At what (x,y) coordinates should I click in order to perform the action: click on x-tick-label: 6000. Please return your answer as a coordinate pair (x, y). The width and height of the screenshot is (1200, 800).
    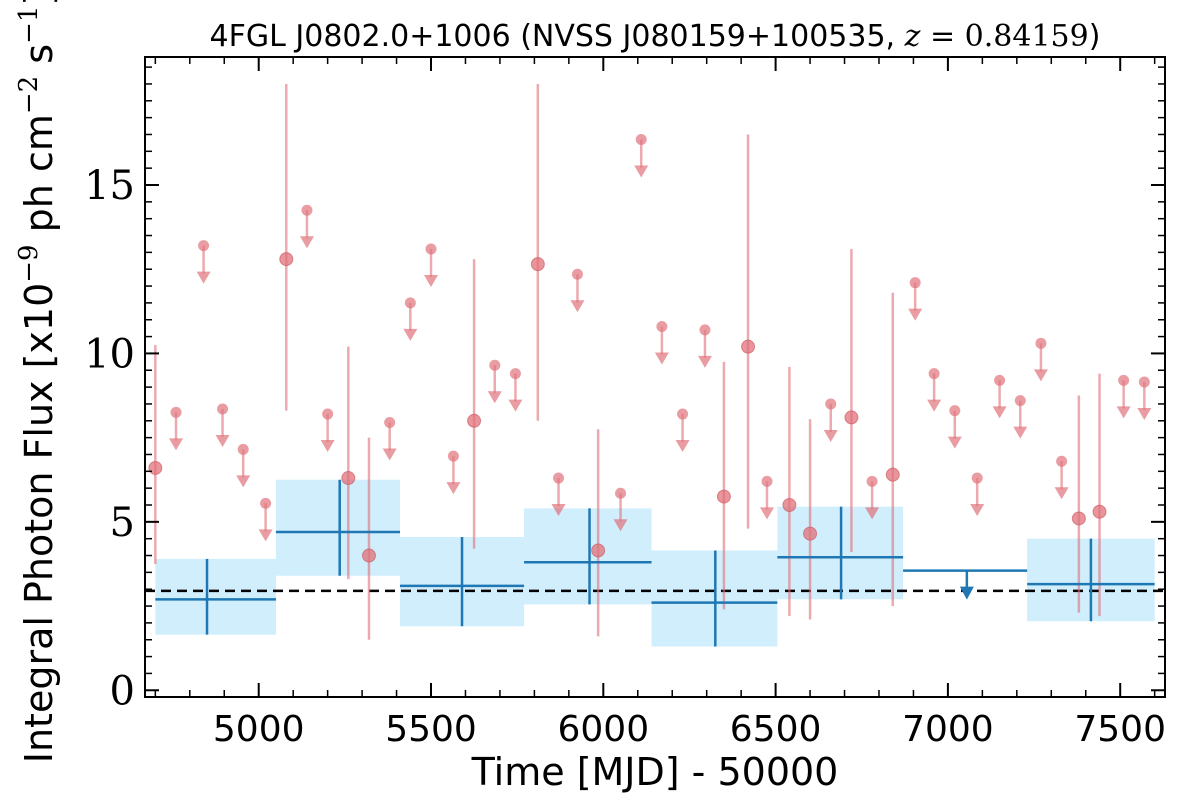
    Looking at the image, I should click on (603, 729).